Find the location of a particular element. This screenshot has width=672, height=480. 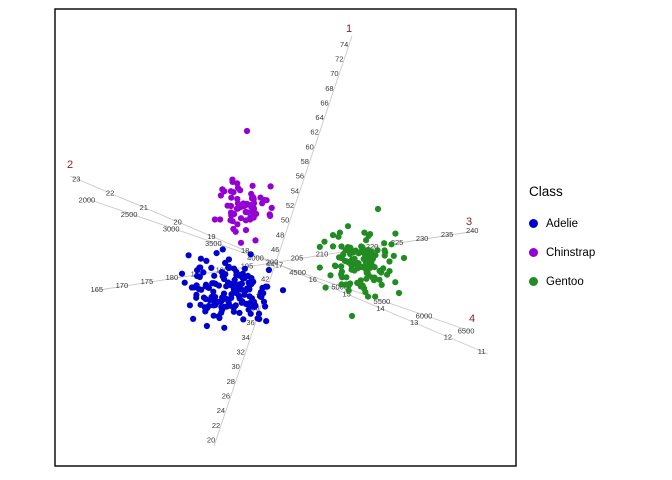

svg-text: 12 is located at coordinates (448, 337).